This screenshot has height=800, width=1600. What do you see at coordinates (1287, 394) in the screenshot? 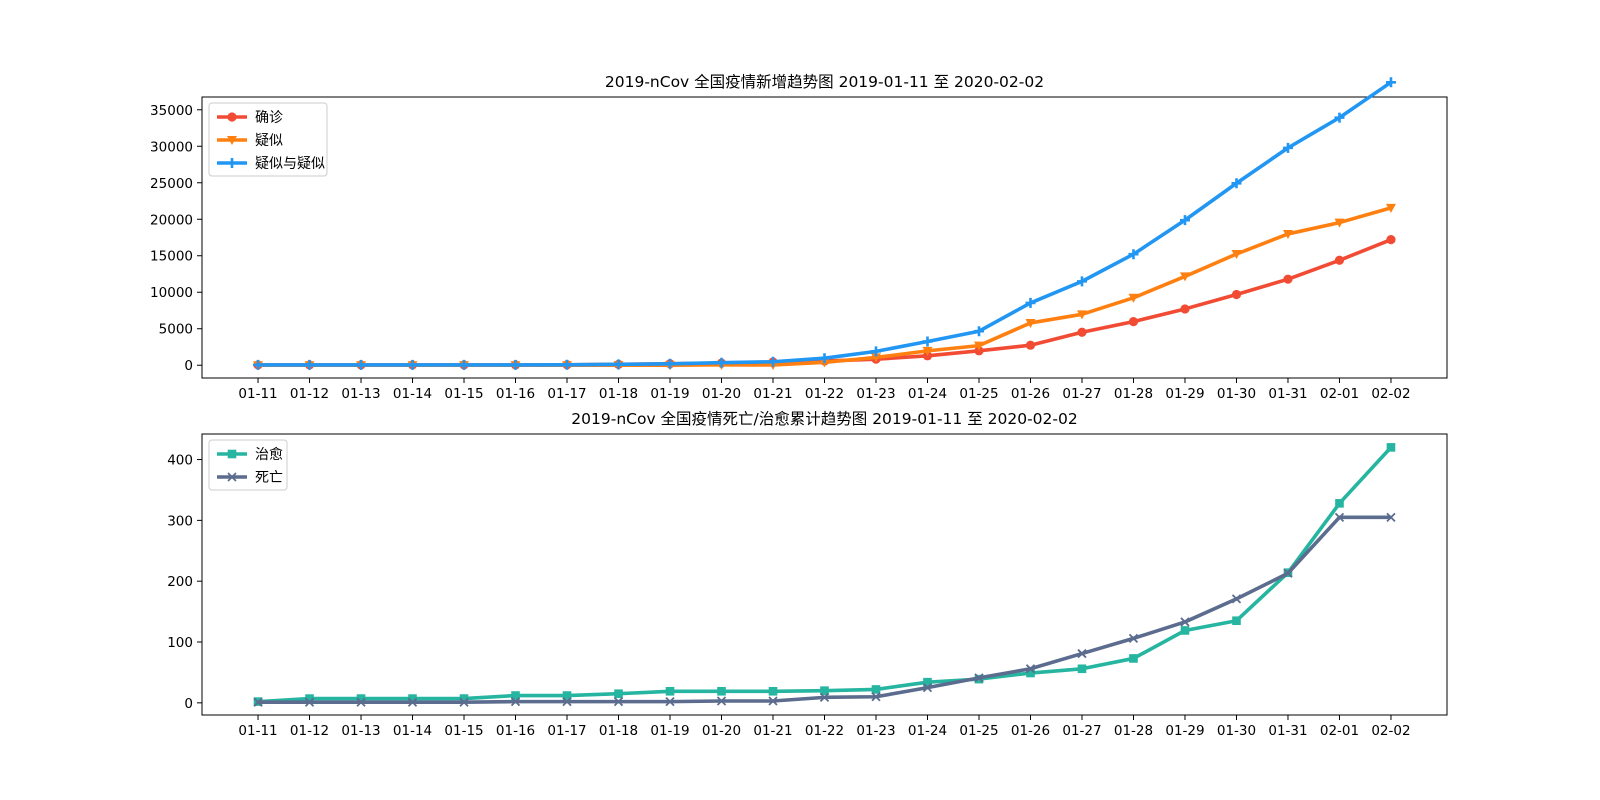
I see `x-tick-label: 01-31` at bounding box center [1287, 394].